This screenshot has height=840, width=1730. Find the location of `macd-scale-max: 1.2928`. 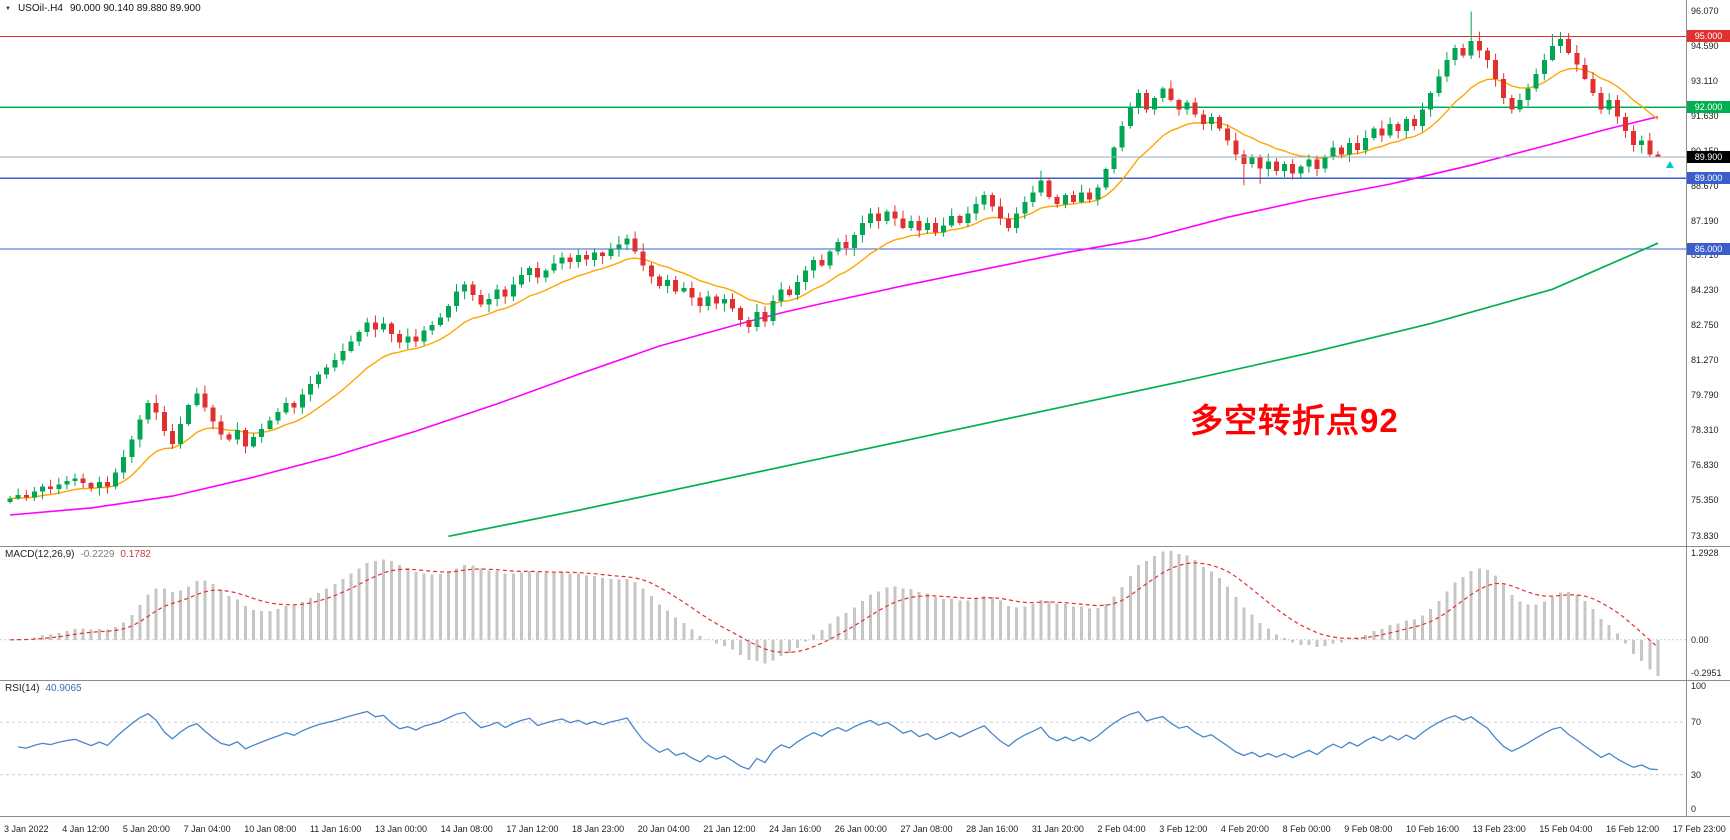

macd-scale-max: 1.2928 is located at coordinates (1705, 553).